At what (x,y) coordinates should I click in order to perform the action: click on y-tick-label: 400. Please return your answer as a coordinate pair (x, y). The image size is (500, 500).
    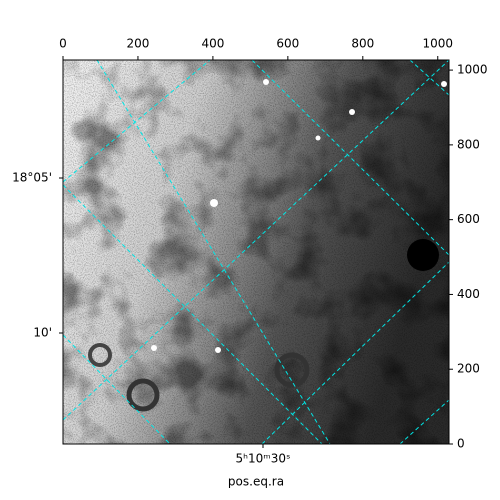
    Looking at the image, I should click on (468, 294).